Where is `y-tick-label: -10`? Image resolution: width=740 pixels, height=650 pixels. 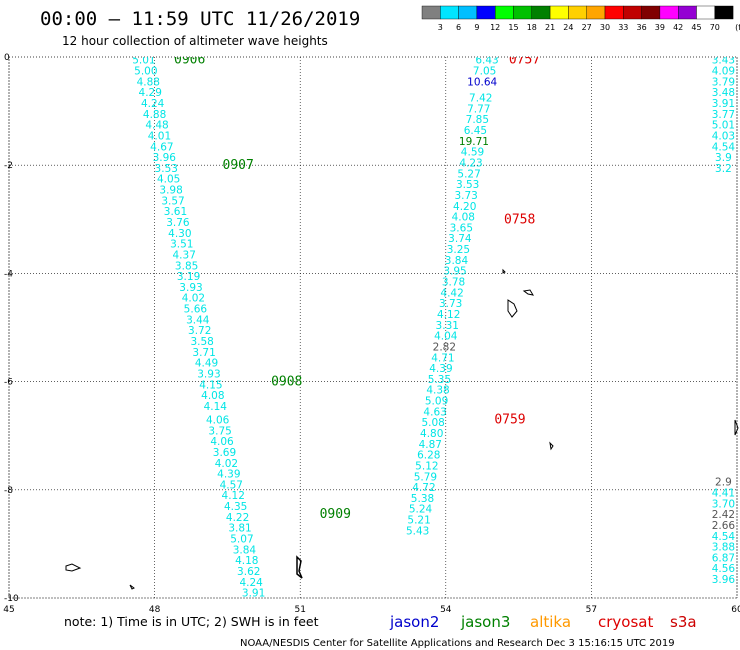
y-tick-label: -10 is located at coordinates (11, 599).